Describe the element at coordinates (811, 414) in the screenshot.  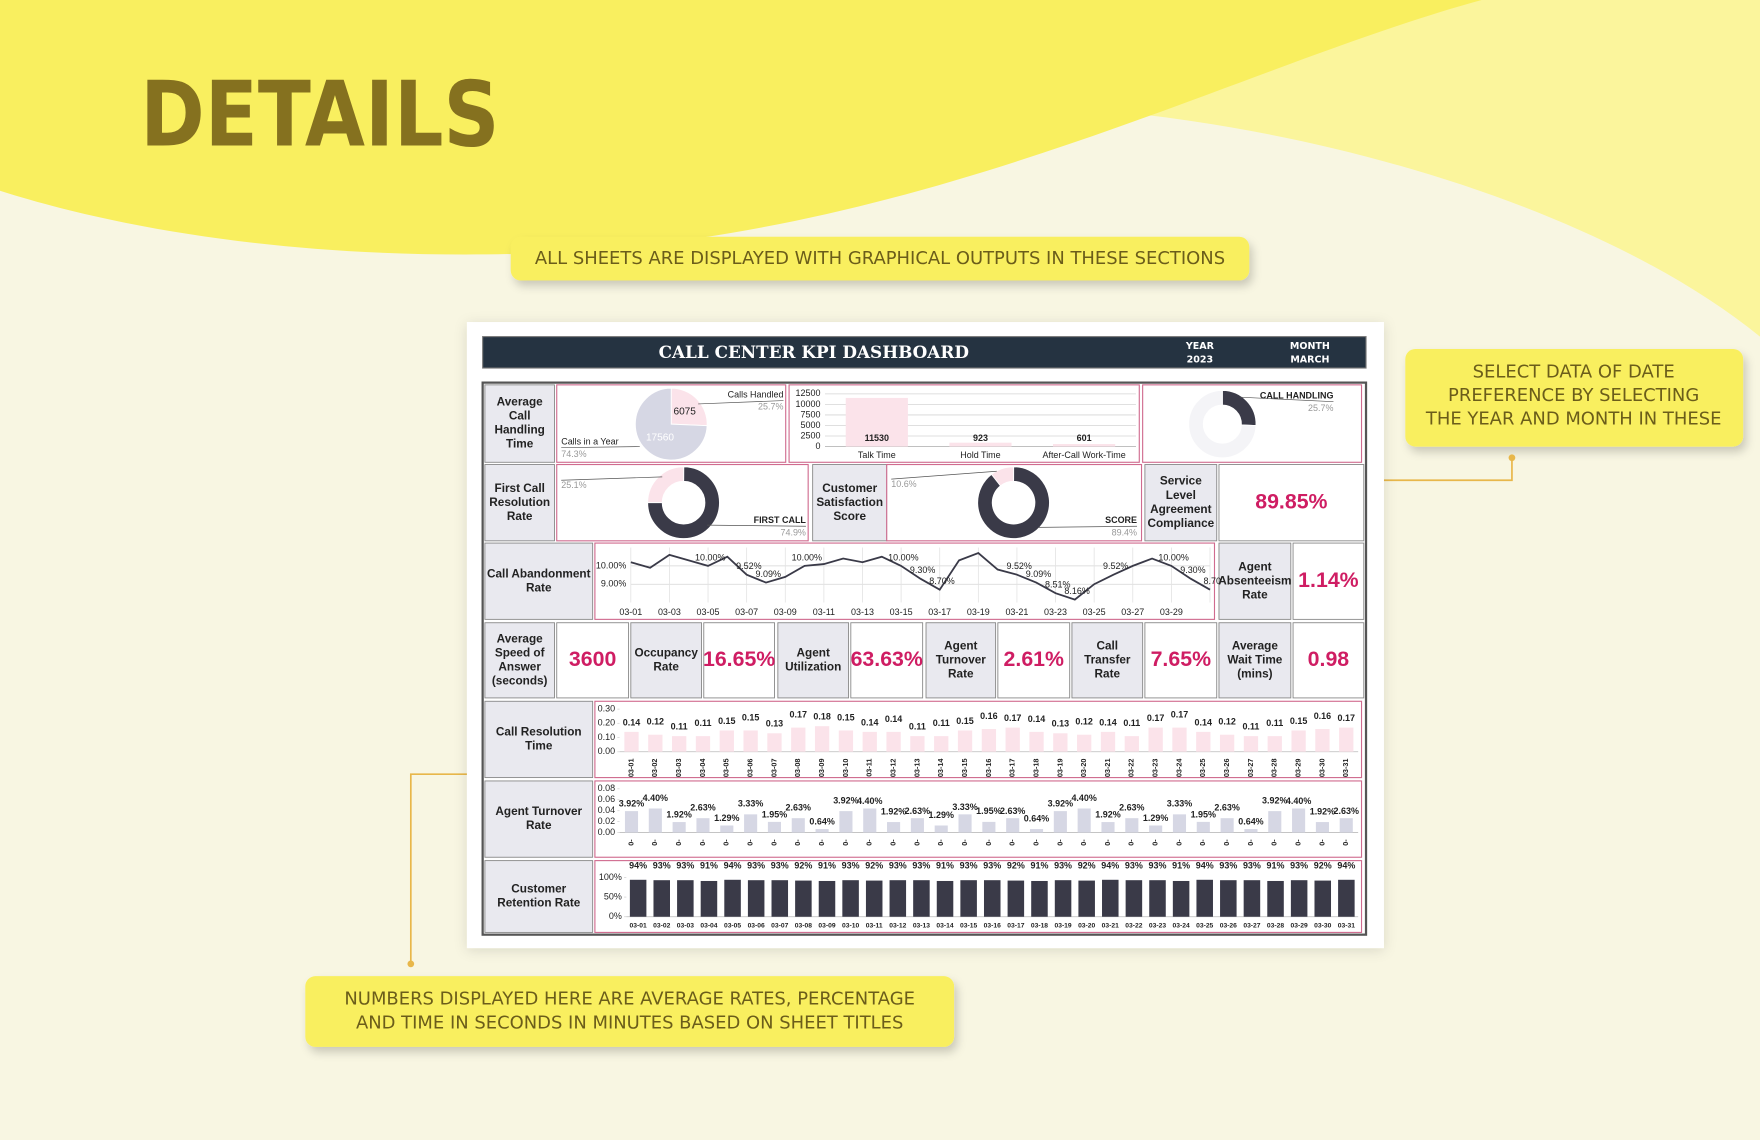
I see `y-tick-label: 7500` at that location.